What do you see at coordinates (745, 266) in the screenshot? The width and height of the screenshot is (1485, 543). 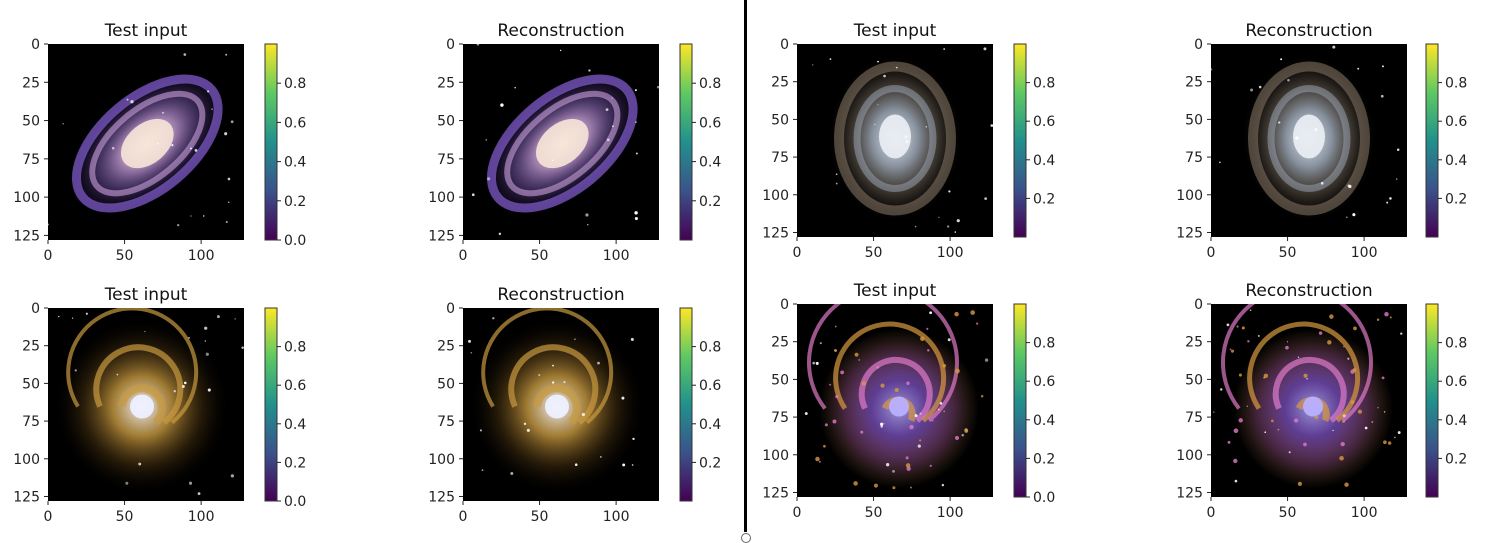 I see `panel-divider` at bounding box center [745, 266].